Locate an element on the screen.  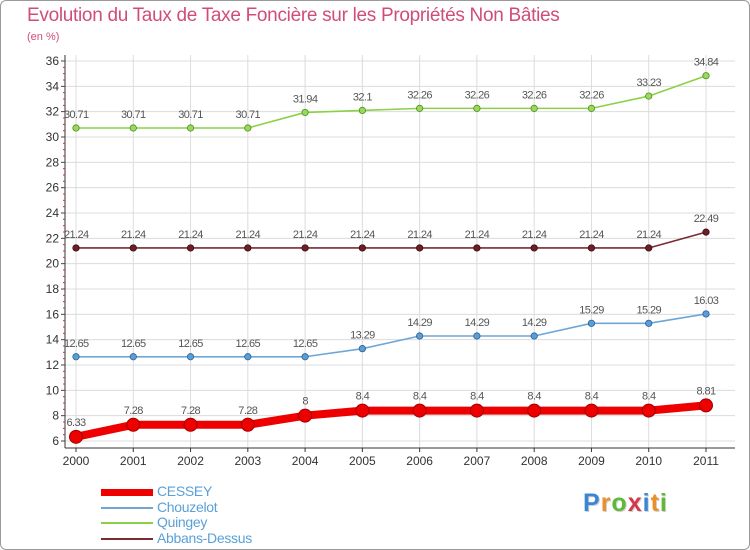
x-tick-label: 2003 is located at coordinates (247, 461).